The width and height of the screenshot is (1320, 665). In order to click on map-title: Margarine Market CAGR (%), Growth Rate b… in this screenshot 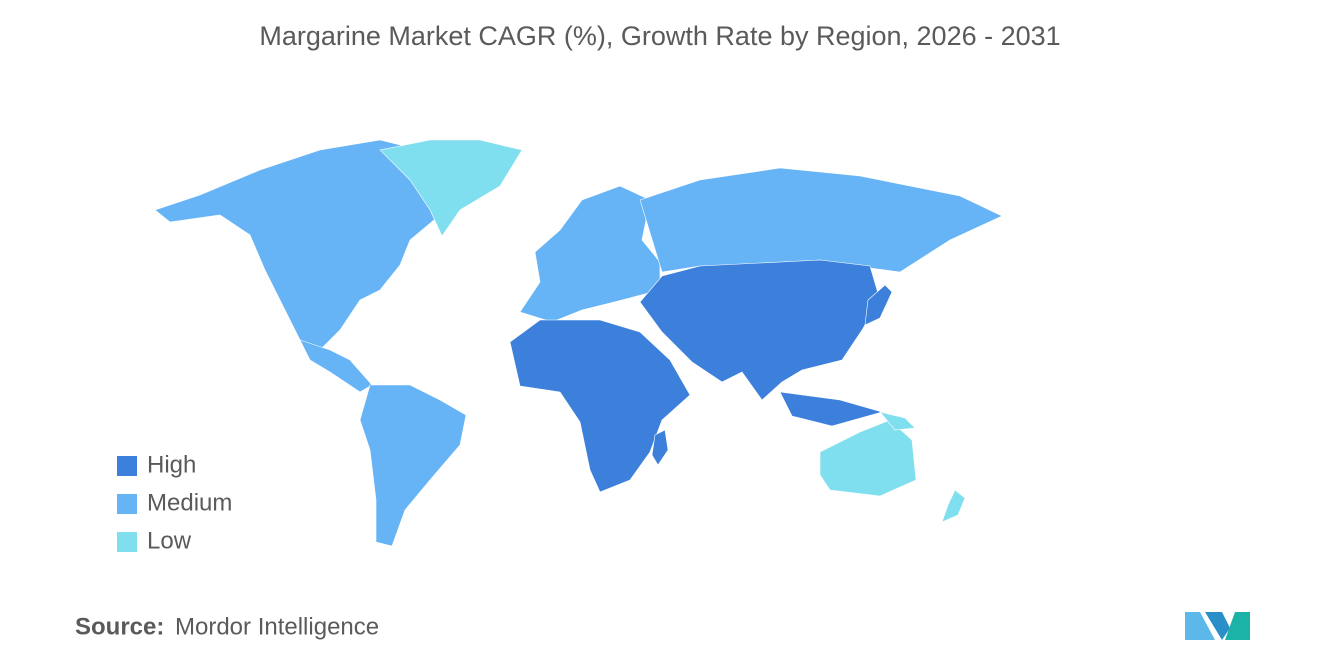, I will do `click(659, 36)`.